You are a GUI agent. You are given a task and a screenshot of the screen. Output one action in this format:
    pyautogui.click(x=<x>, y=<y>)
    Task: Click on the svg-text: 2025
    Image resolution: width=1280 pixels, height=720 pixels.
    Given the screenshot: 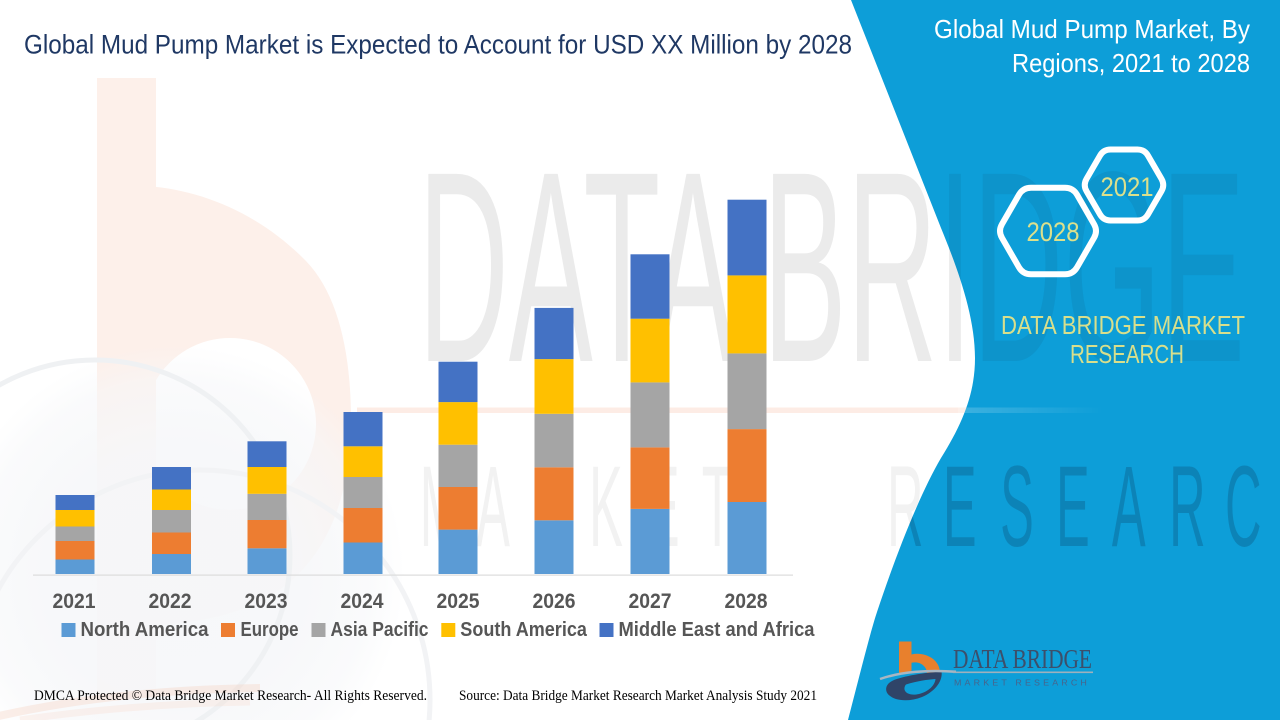 What is the action you would take?
    pyautogui.click(x=458, y=601)
    